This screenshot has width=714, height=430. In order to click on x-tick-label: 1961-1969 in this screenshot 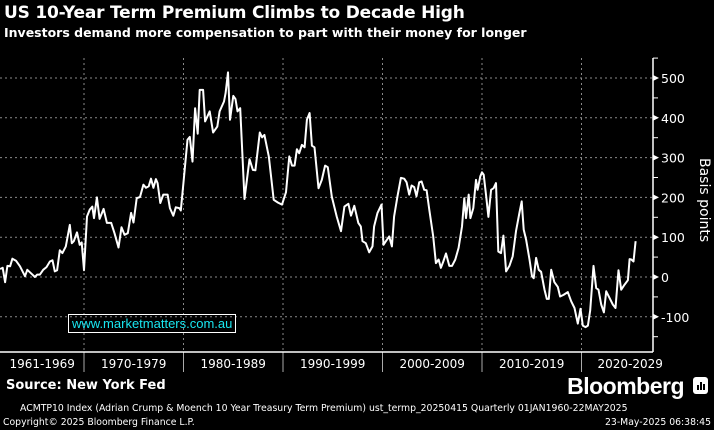, I will do `click(41, 364)`.